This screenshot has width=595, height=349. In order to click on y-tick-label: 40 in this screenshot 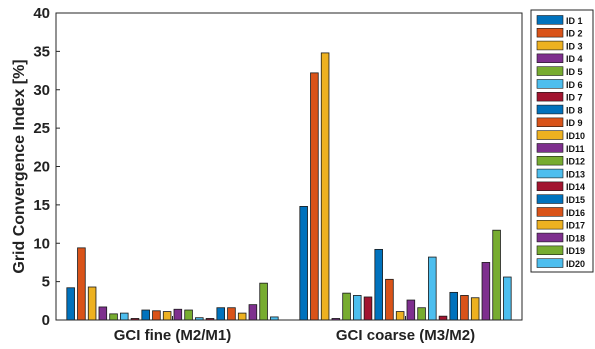, I will do `click(41, 13)`.